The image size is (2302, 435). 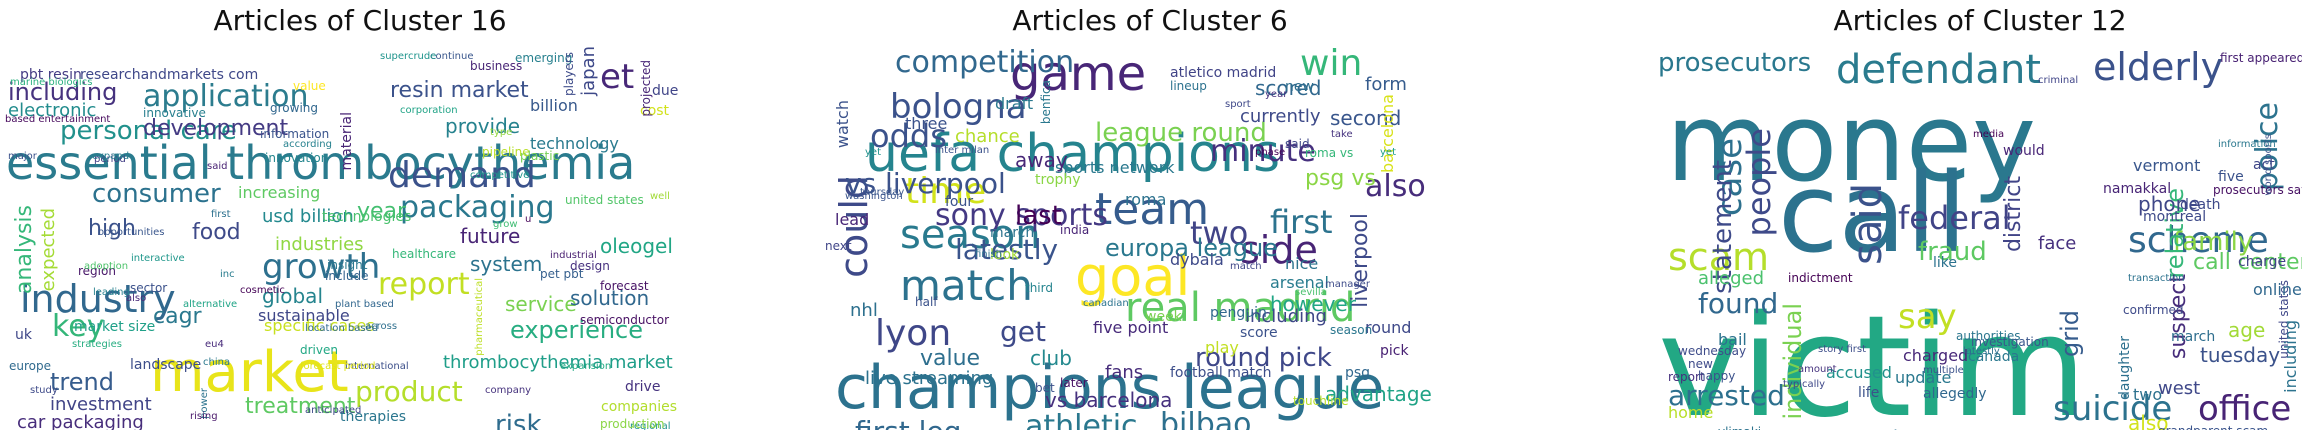 What do you see at coordinates (500, 175) in the screenshot?
I see `cloud-word: competitive` at bounding box center [500, 175].